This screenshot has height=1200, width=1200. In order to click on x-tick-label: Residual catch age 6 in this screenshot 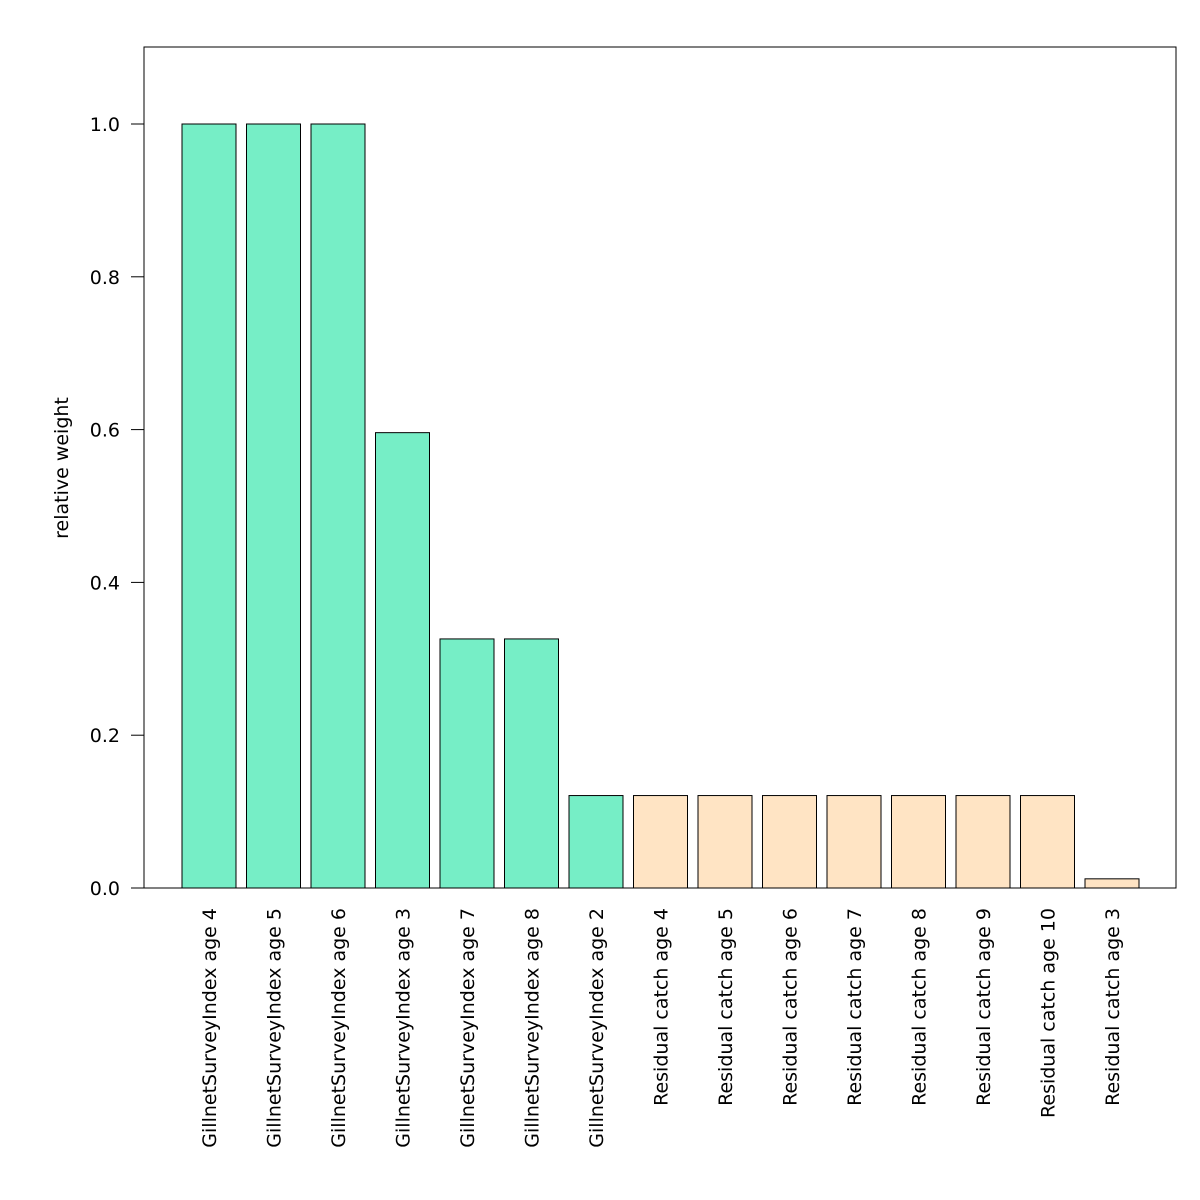, I will do `click(791, 1007)`.